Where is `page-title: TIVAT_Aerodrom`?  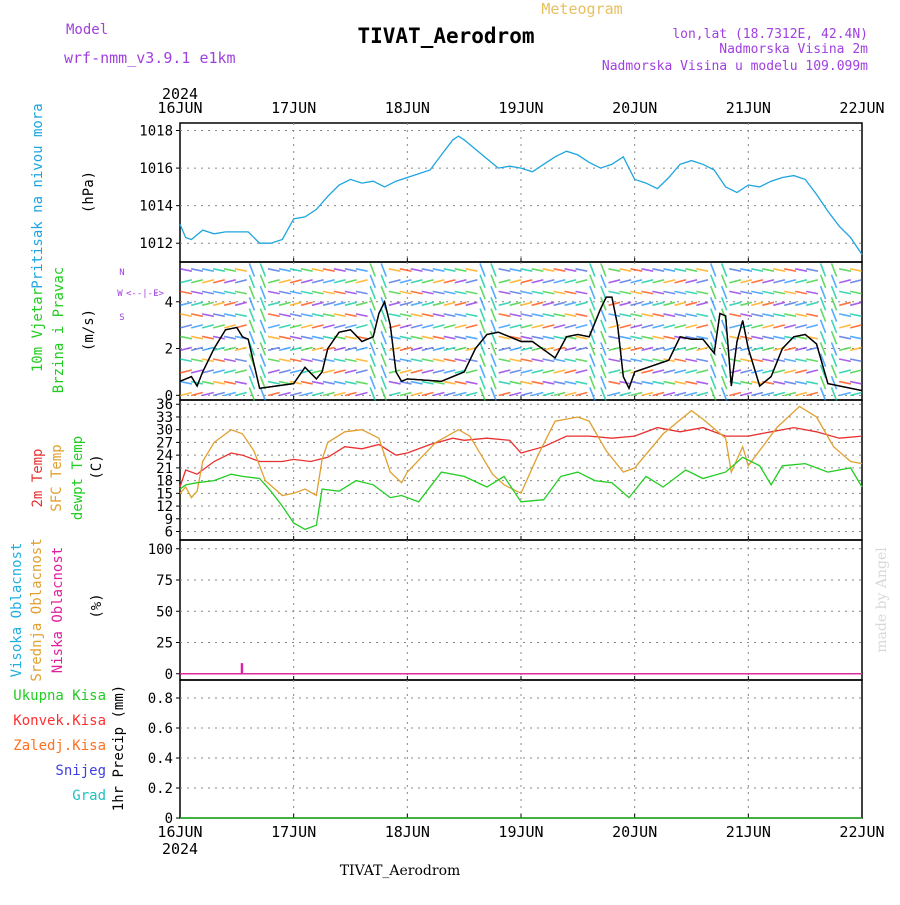
page-title: TIVAT_Aerodrom is located at coordinates (445, 36).